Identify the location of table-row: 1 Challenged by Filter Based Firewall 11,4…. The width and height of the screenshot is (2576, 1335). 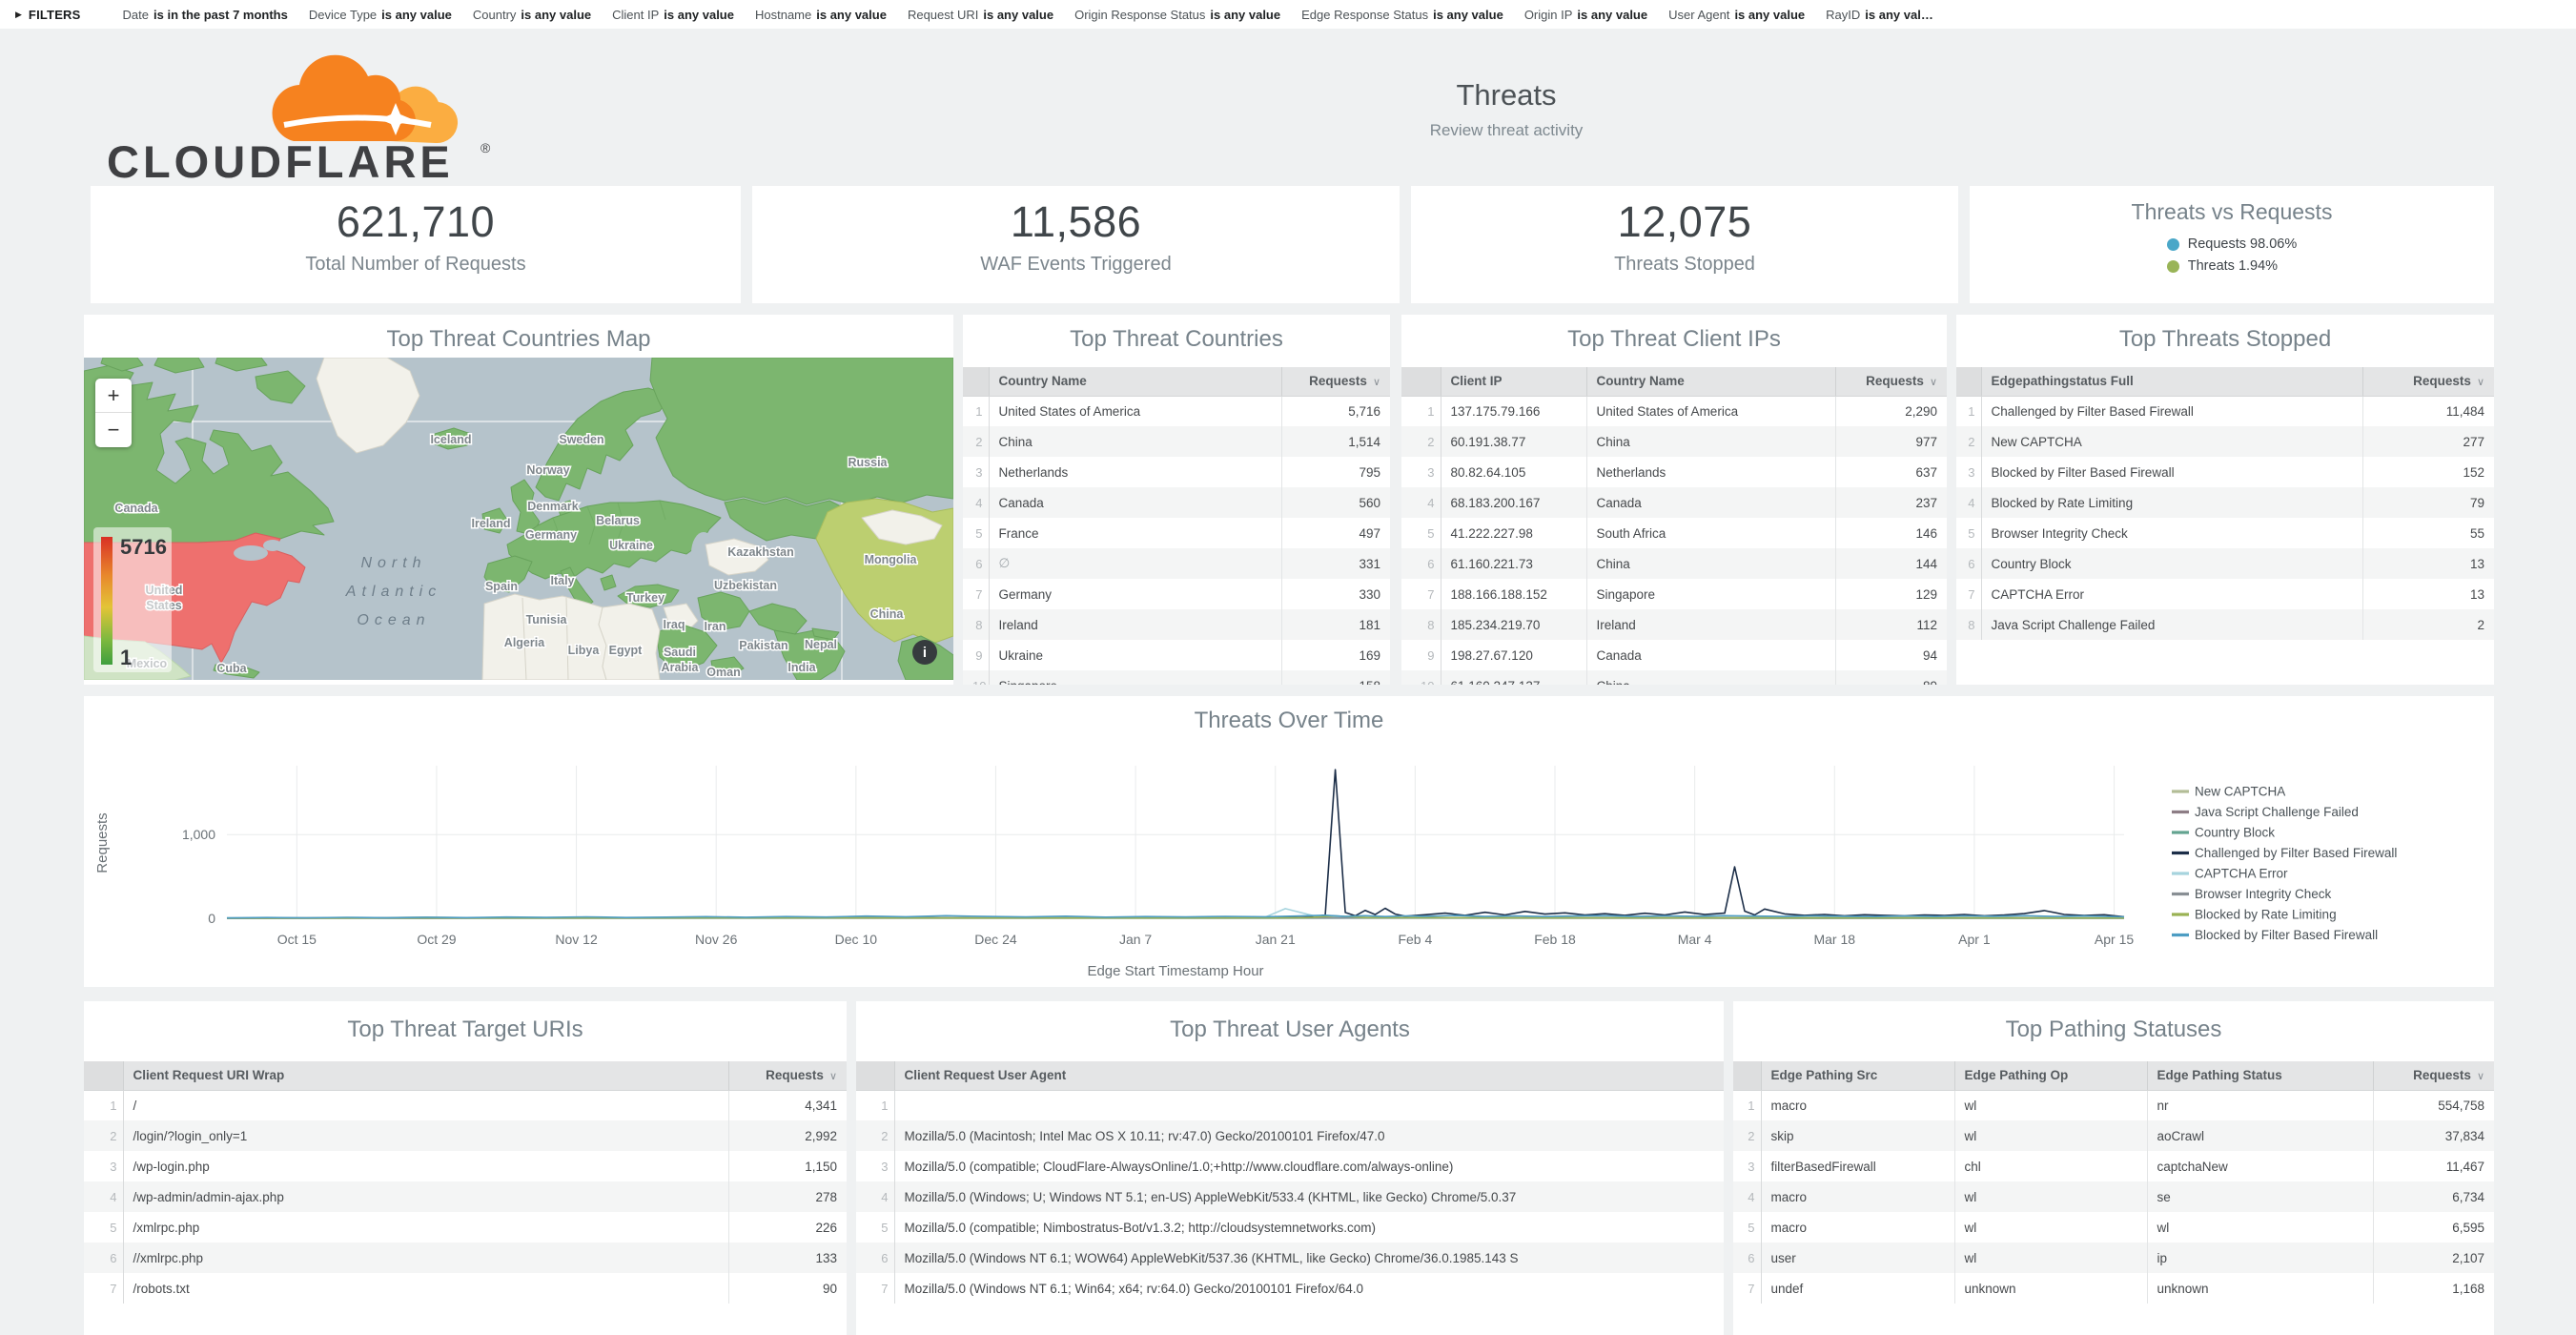
(2225, 411).